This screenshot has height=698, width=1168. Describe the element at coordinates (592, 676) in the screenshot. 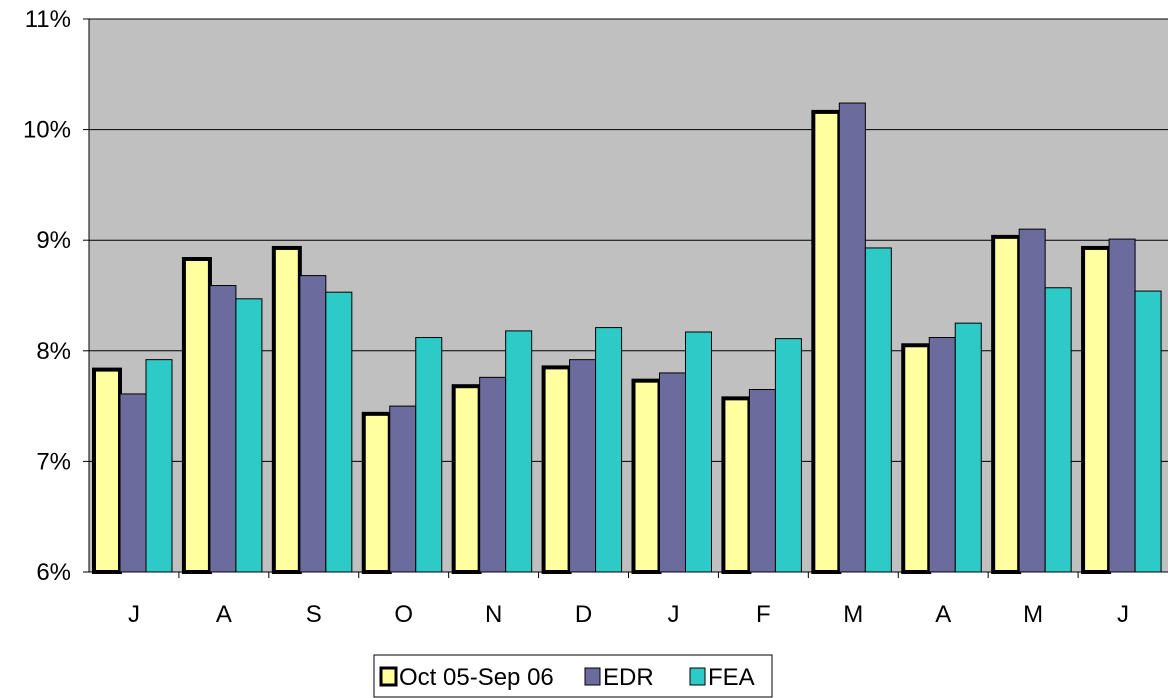

I see `legend-swatch-edr` at that location.